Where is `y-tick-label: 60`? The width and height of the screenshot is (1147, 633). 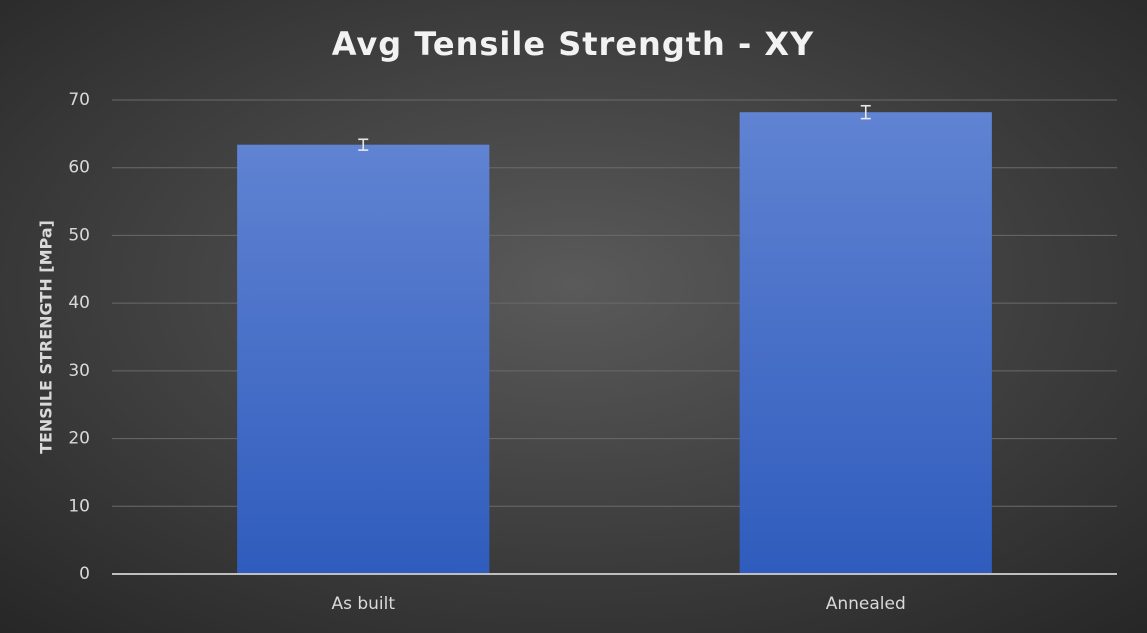
y-tick-label: 60 is located at coordinates (79, 168).